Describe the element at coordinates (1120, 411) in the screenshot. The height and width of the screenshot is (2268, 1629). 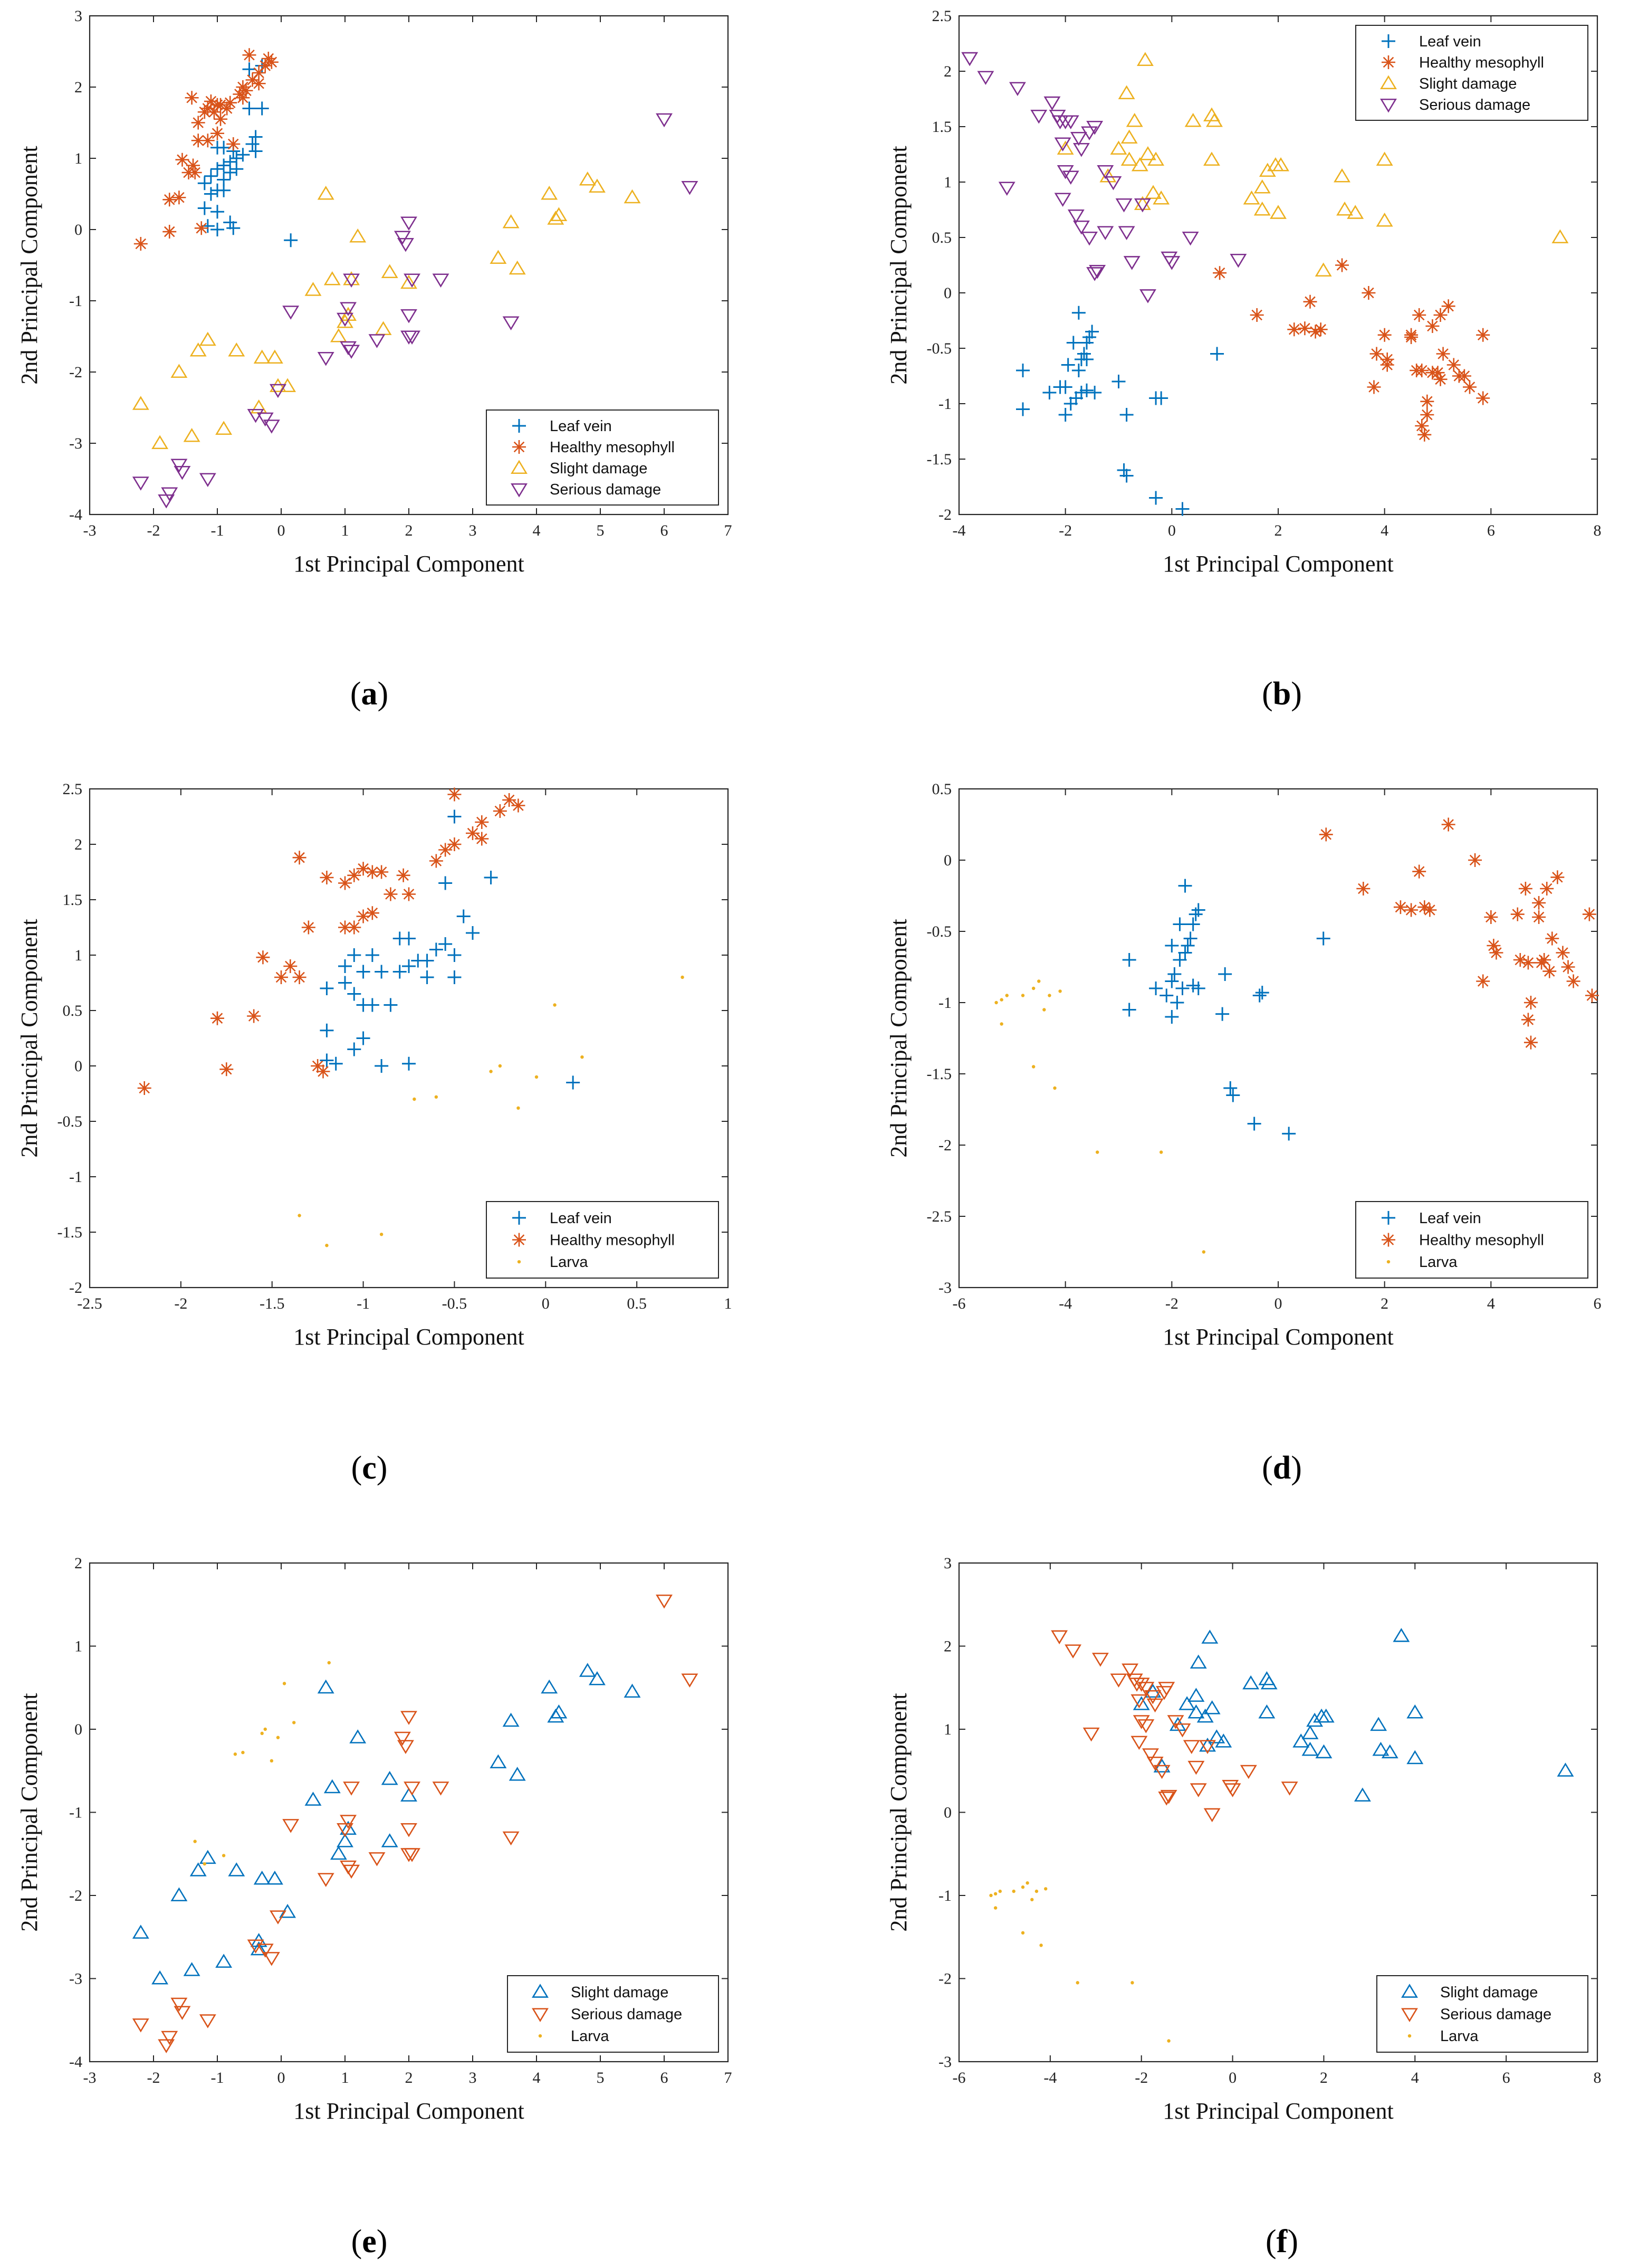
I see `series-leaf-vein` at that location.